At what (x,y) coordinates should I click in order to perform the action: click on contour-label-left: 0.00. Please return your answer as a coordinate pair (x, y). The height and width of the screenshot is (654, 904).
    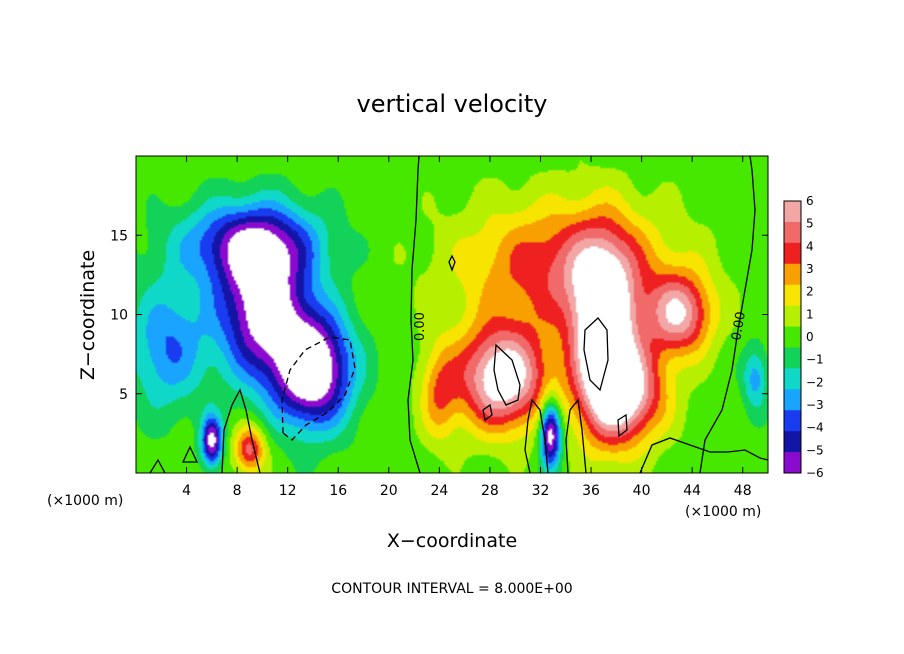
    Looking at the image, I should click on (420, 326).